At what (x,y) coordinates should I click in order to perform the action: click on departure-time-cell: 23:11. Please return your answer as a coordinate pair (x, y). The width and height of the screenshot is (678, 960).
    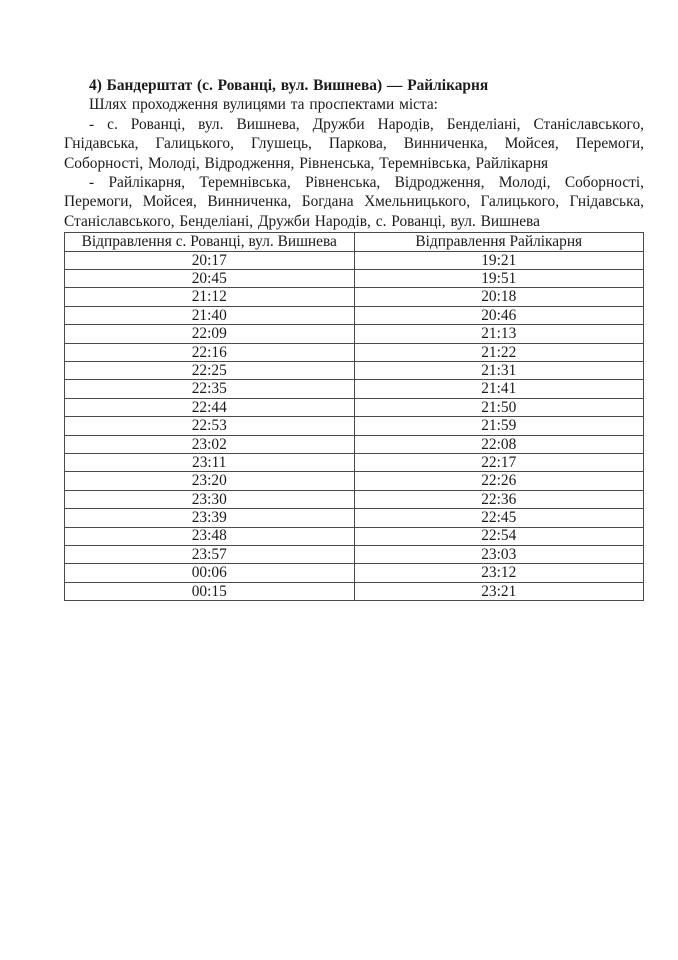
    Looking at the image, I should click on (209, 462).